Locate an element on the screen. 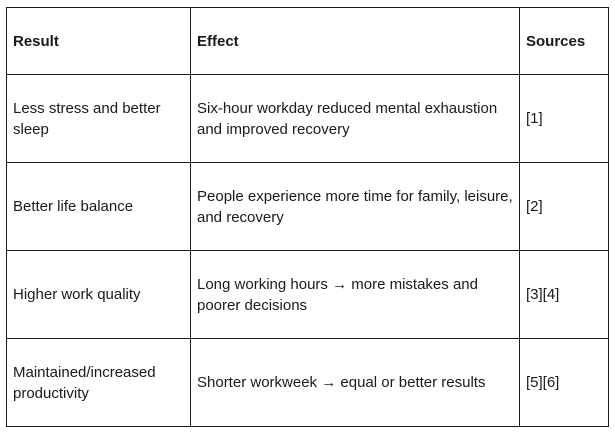 The height and width of the screenshot is (436, 615). sources-cell: [5][6] is located at coordinates (564, 382).